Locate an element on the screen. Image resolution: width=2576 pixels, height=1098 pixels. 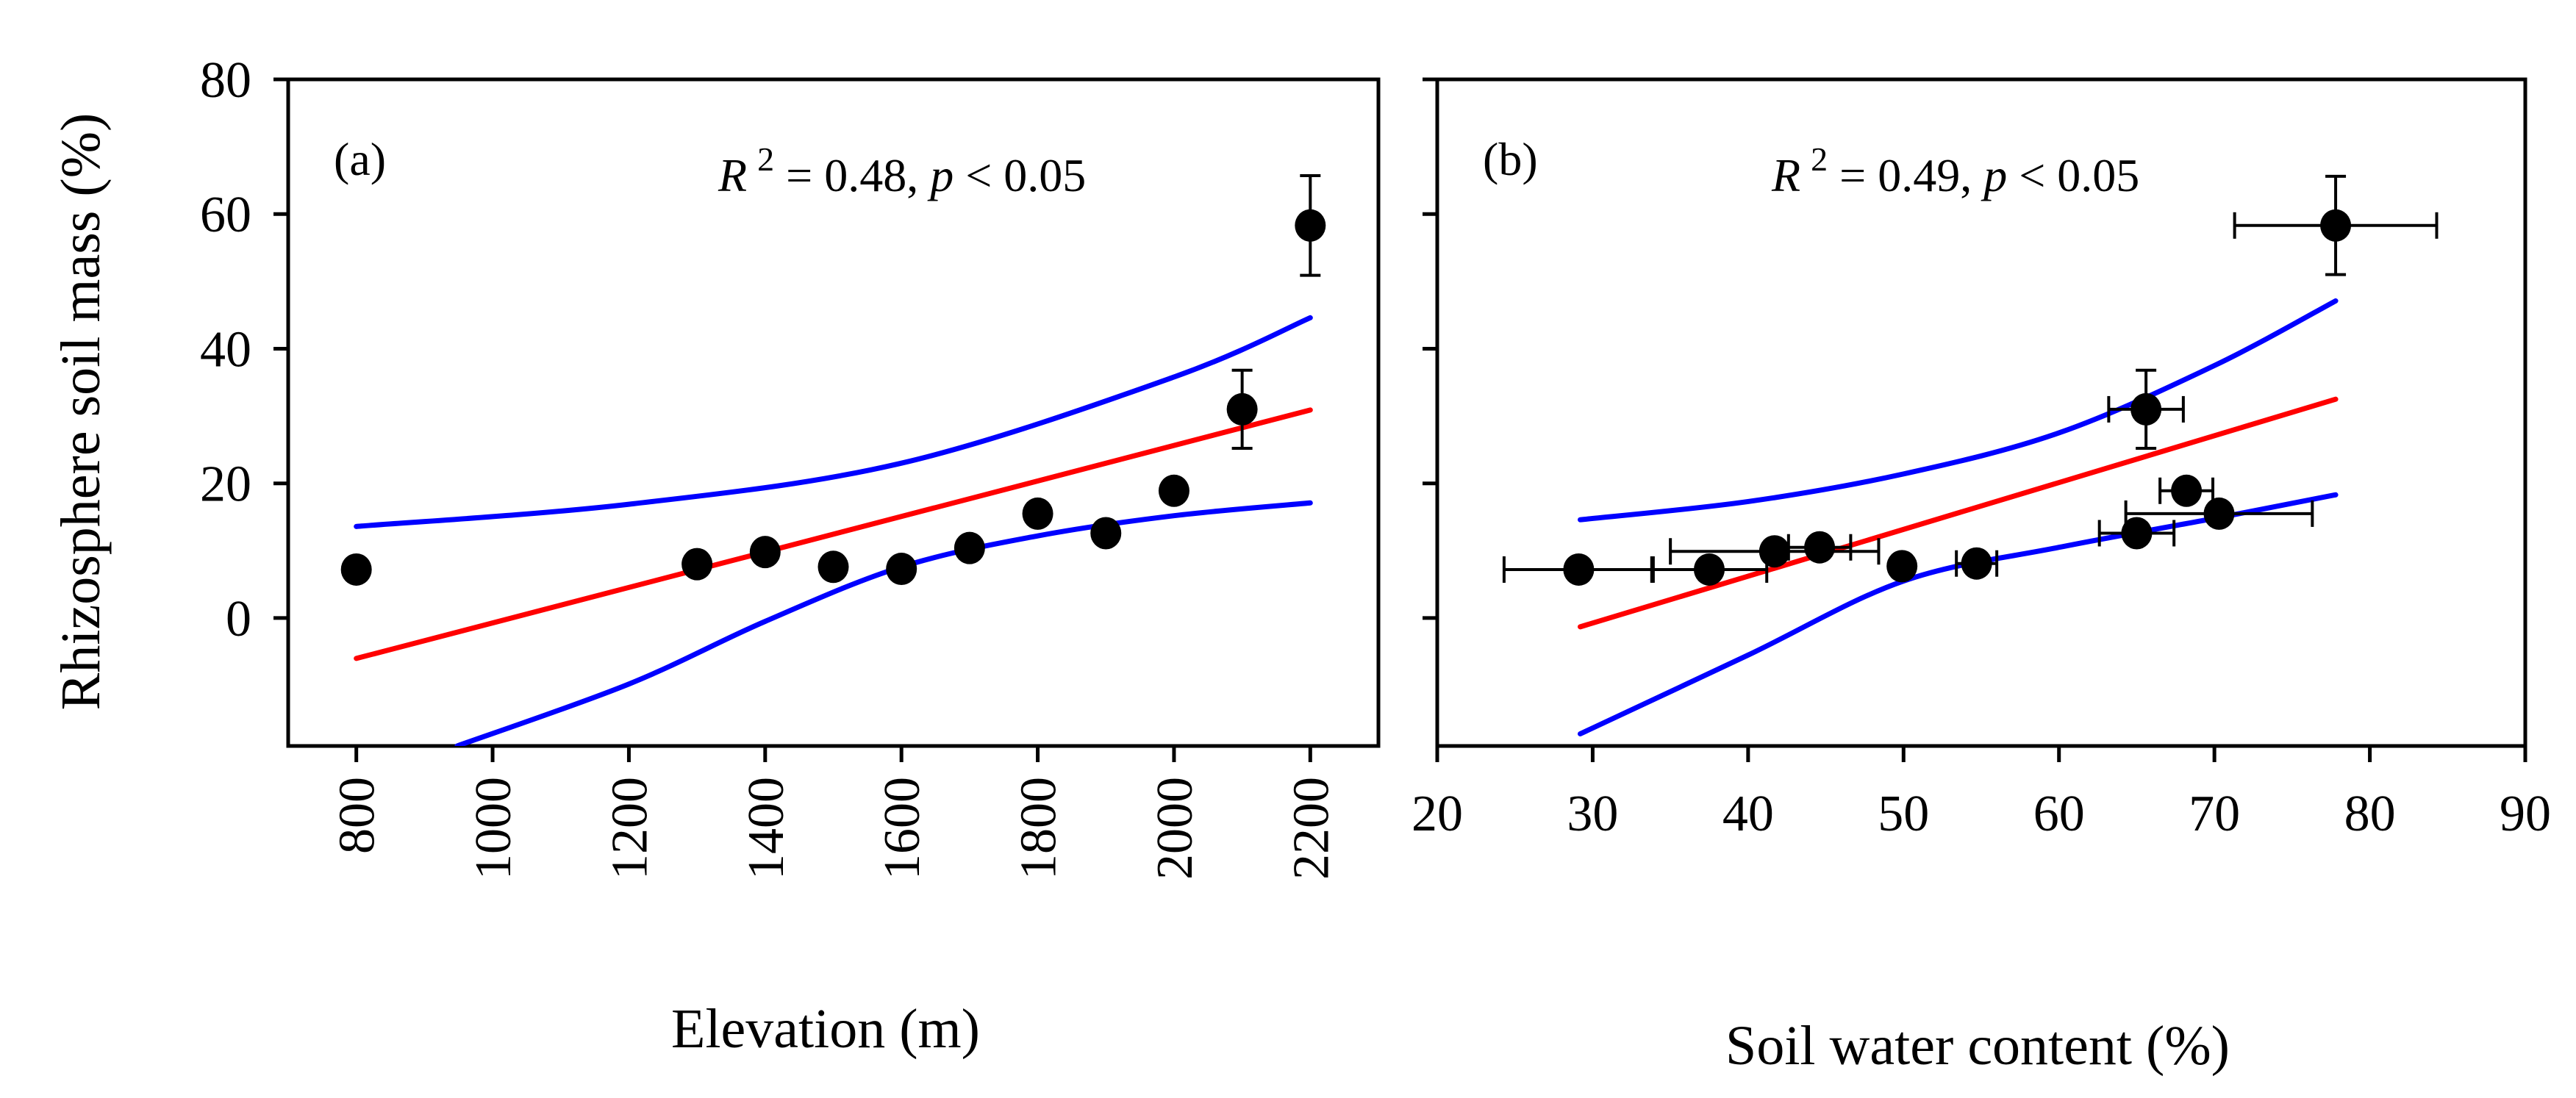
x-tick-label: 1200 is located at coordinates (629, 829).